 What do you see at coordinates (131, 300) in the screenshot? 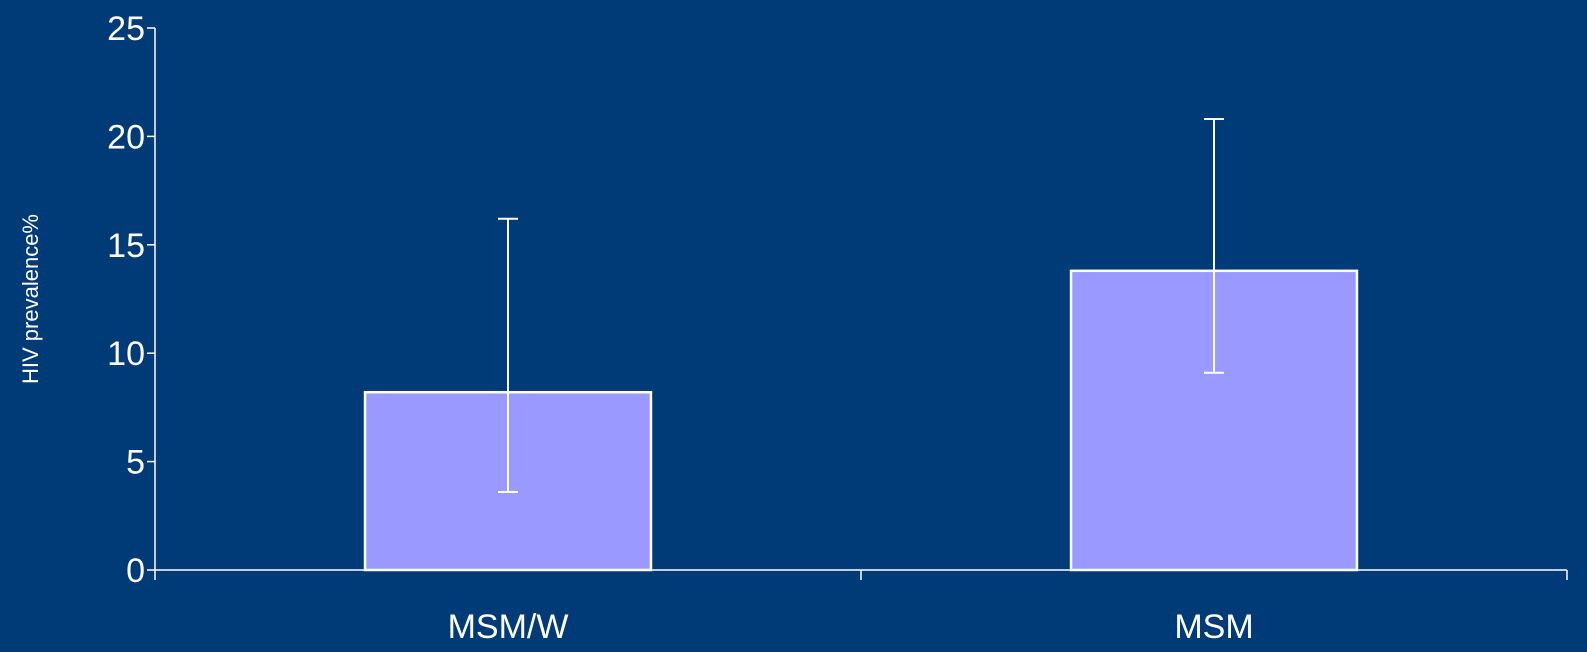
I see `y-axis: 0 5 10 15 20 25` at bounding box center [131, 300].